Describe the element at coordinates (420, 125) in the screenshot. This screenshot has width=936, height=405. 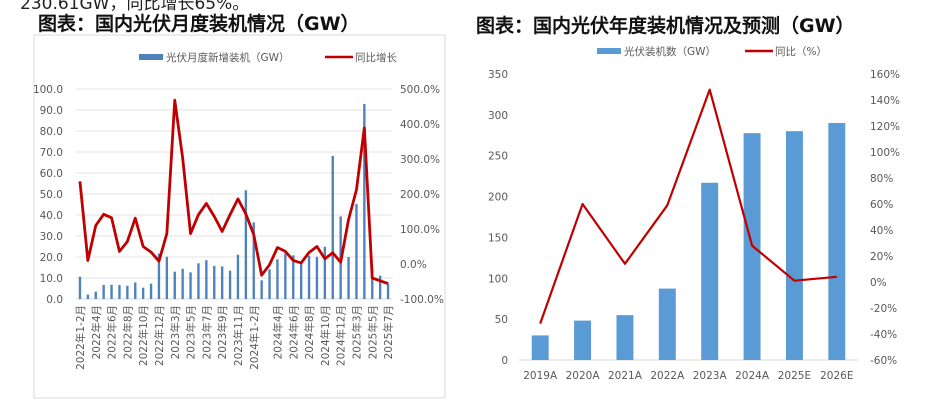
I see `y2-tick-label: 400.0%` at that location.